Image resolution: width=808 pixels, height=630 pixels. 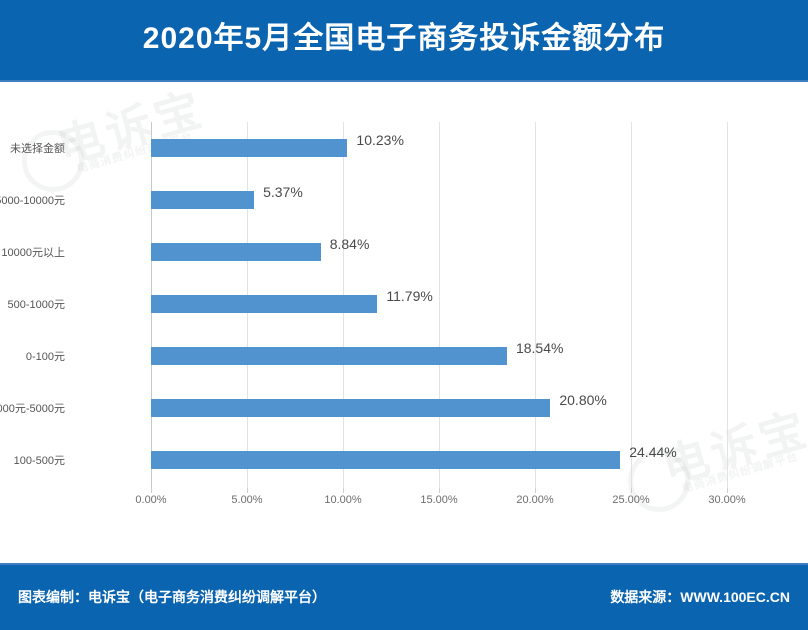 What do you see at coordinates (631, 500) in the screenshot?
I see `x-tick-label: 25.00%` at bounding box center [631, 500].